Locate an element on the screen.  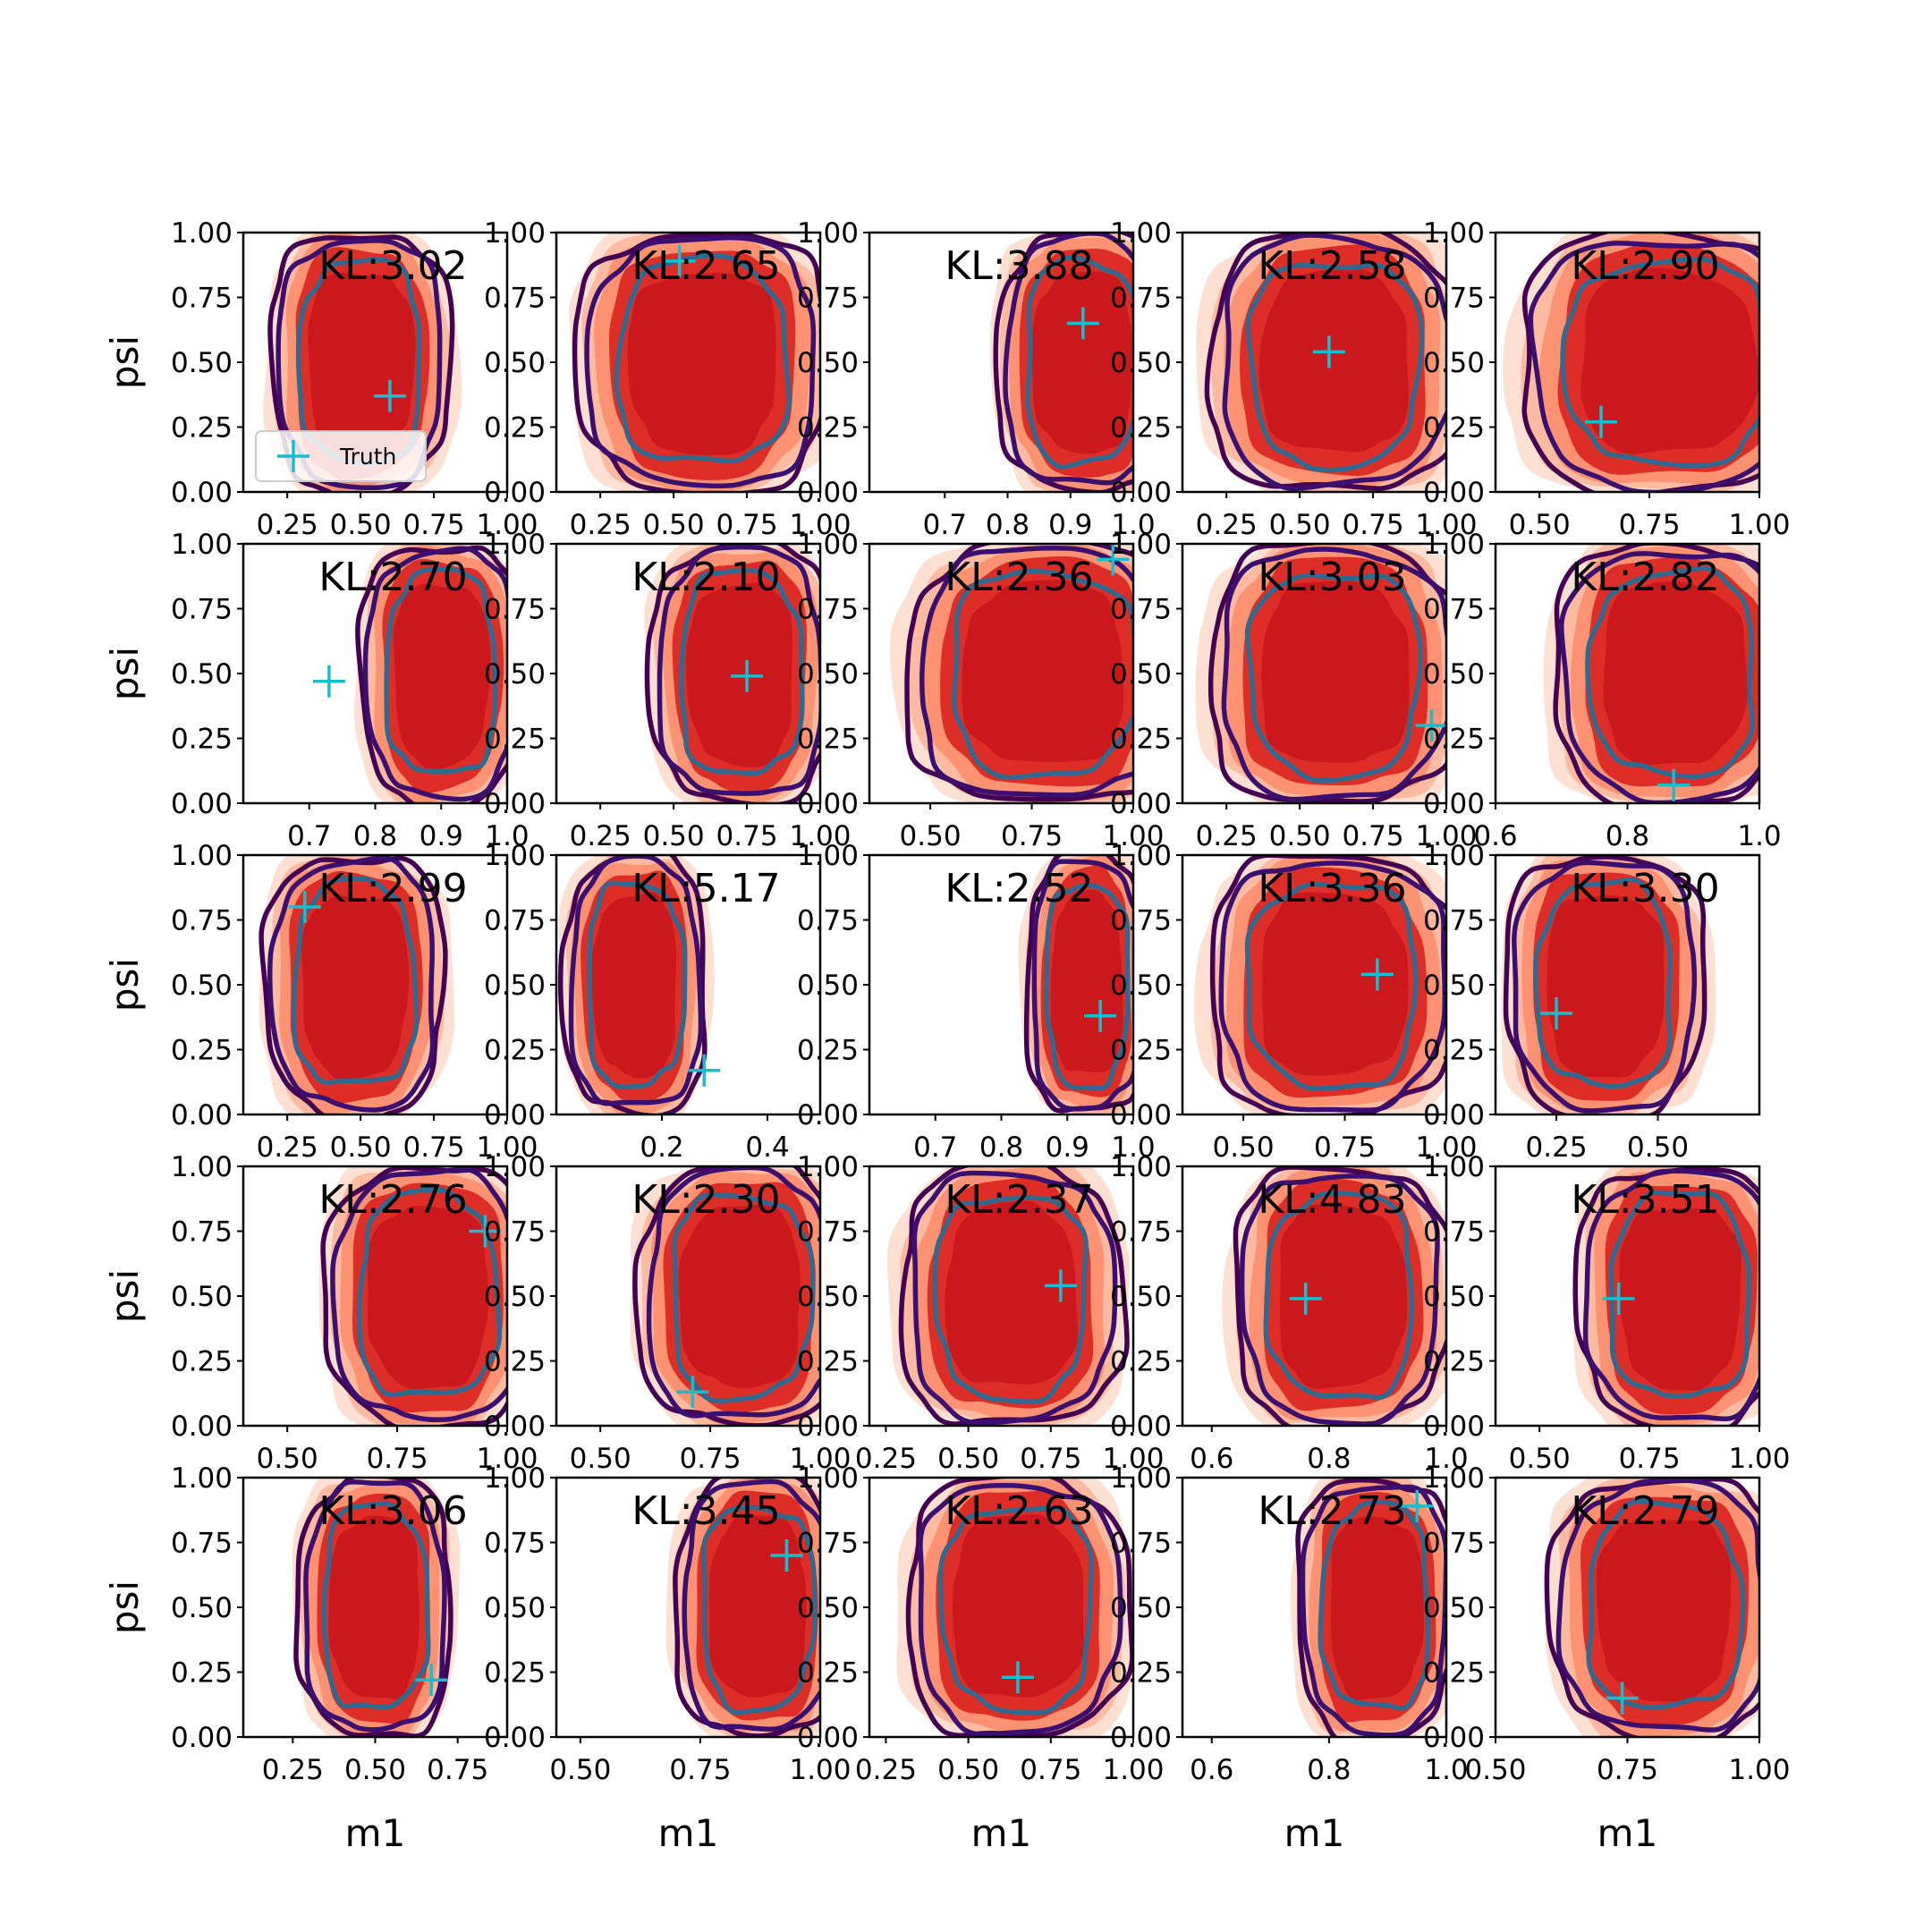
x-tick-label: 0.4 is located at coordinates (767, 1147).